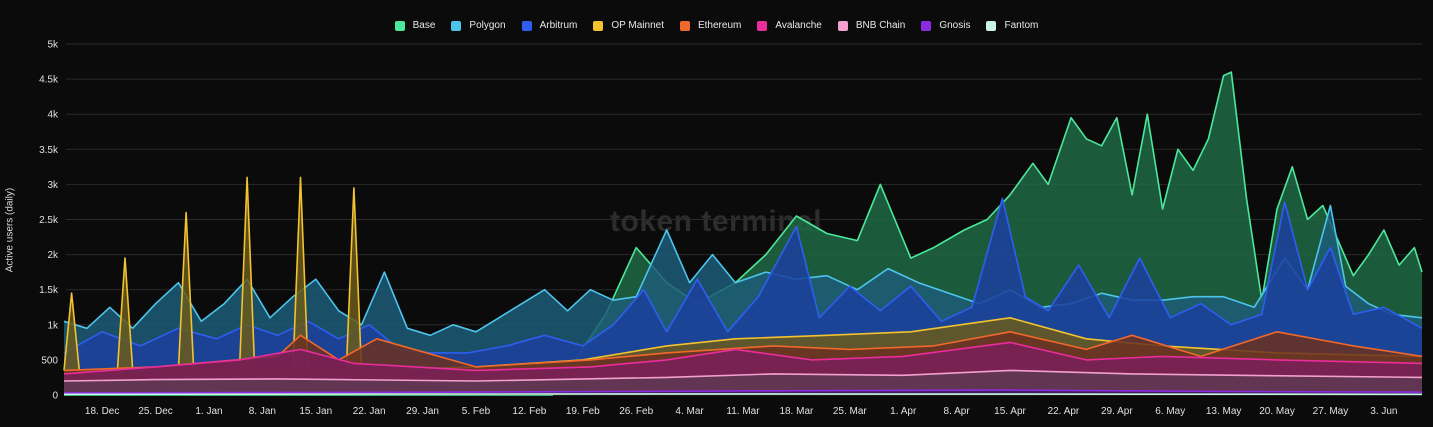 This screenshot has height=427, width=1433. I want to click on legend-item-arbitrum: Arbitrum, so click(549, 25).